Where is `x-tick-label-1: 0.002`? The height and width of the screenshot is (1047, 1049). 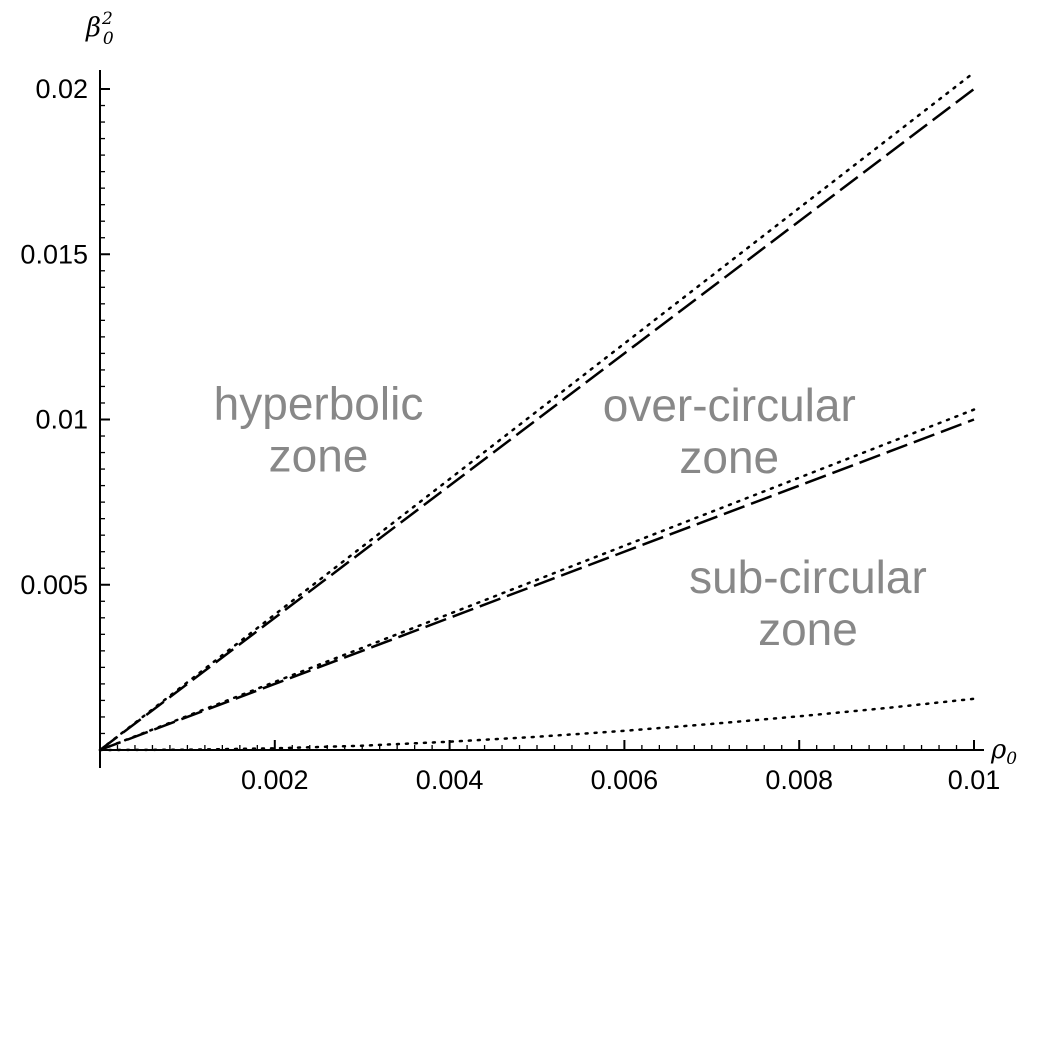 x-tick-label-1: 0.002 is located at coordinates (275, 780).